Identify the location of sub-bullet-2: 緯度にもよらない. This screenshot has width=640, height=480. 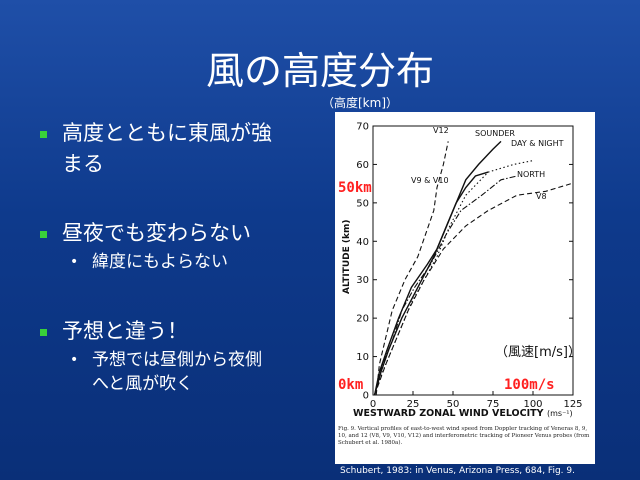
(160, 262).